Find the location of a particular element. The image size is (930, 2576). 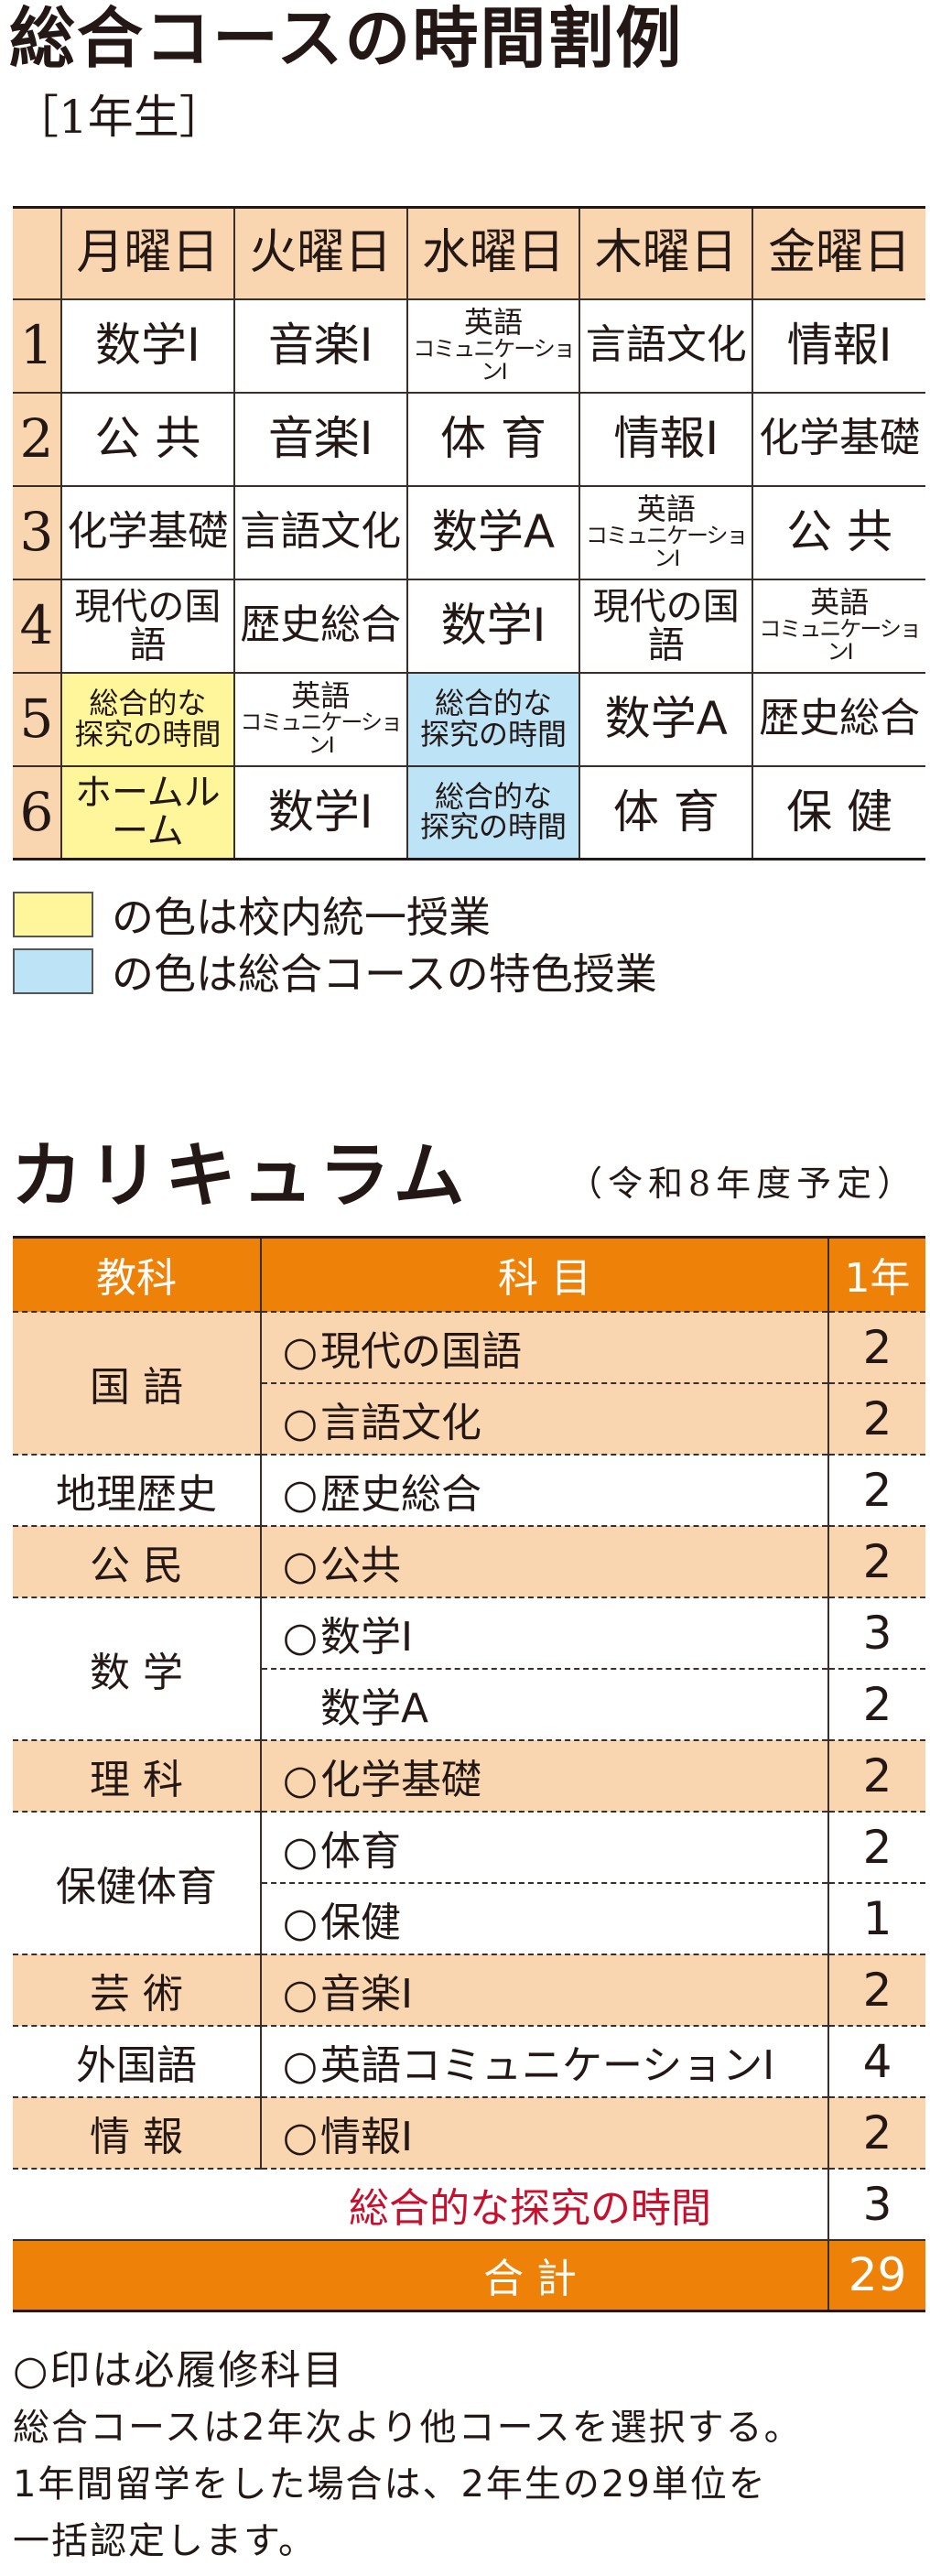

category-cell: 芸 術 is located at coordinates (137, 1991).